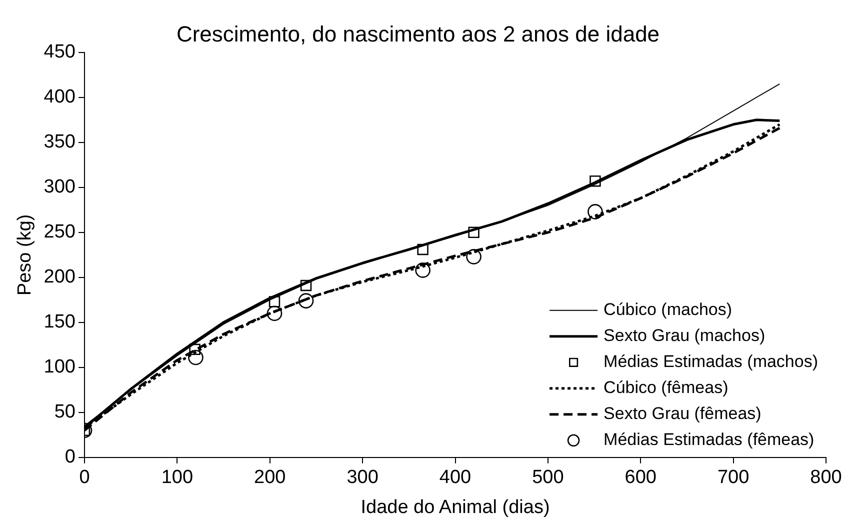 This screenshot has width=861, height=527. What do you see at coordinates (668, 310) in the screenshot?
I see `legend-label: Cúbico (machos)` at bounding box center [668, 310].